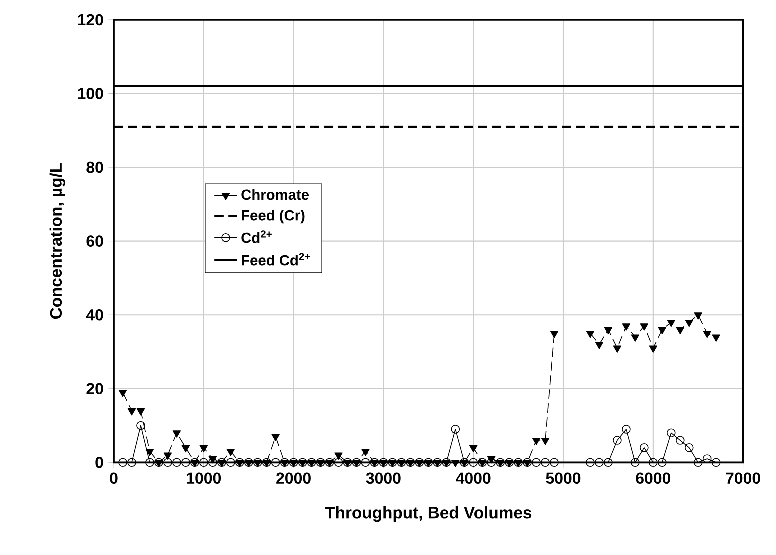  What do you see at coordinates (563, 478) in the screenshot?
I see `x-tick-label: 5000` at bounding box center [563, 478].